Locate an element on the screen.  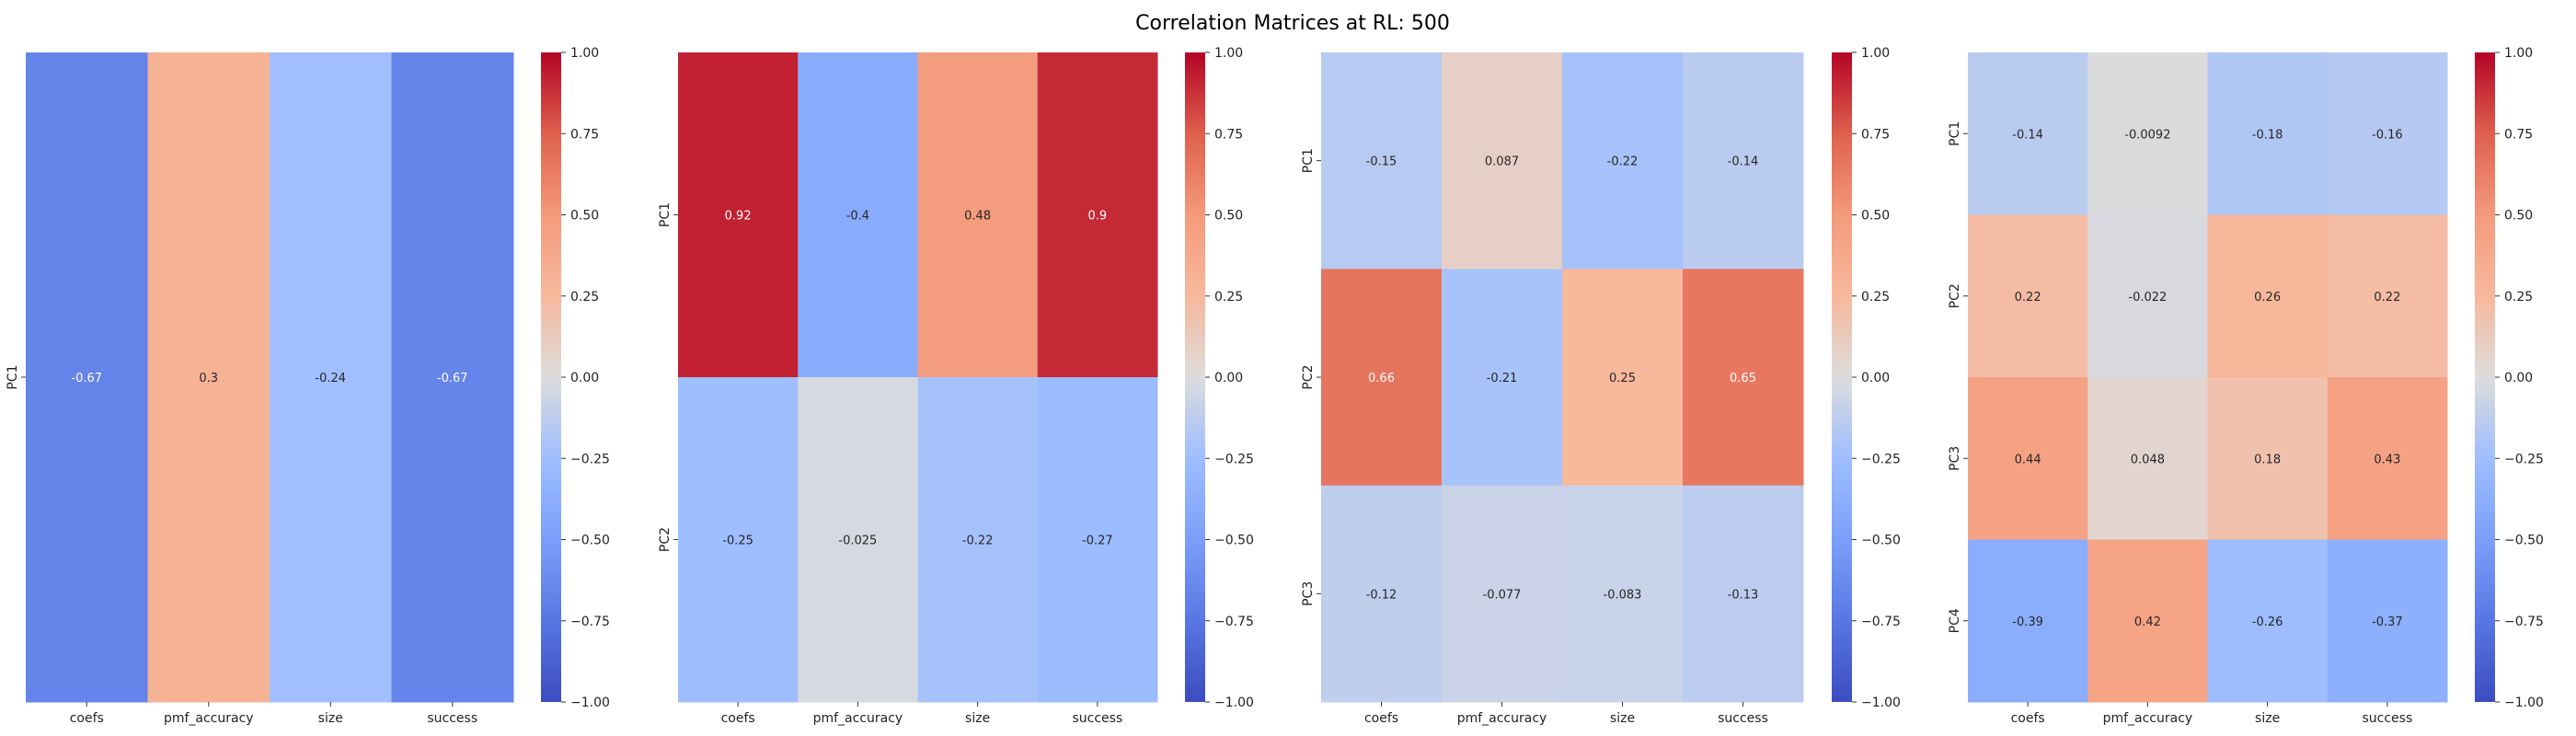
y-tick-label: PC4 is located at coordinates (1955, 620).